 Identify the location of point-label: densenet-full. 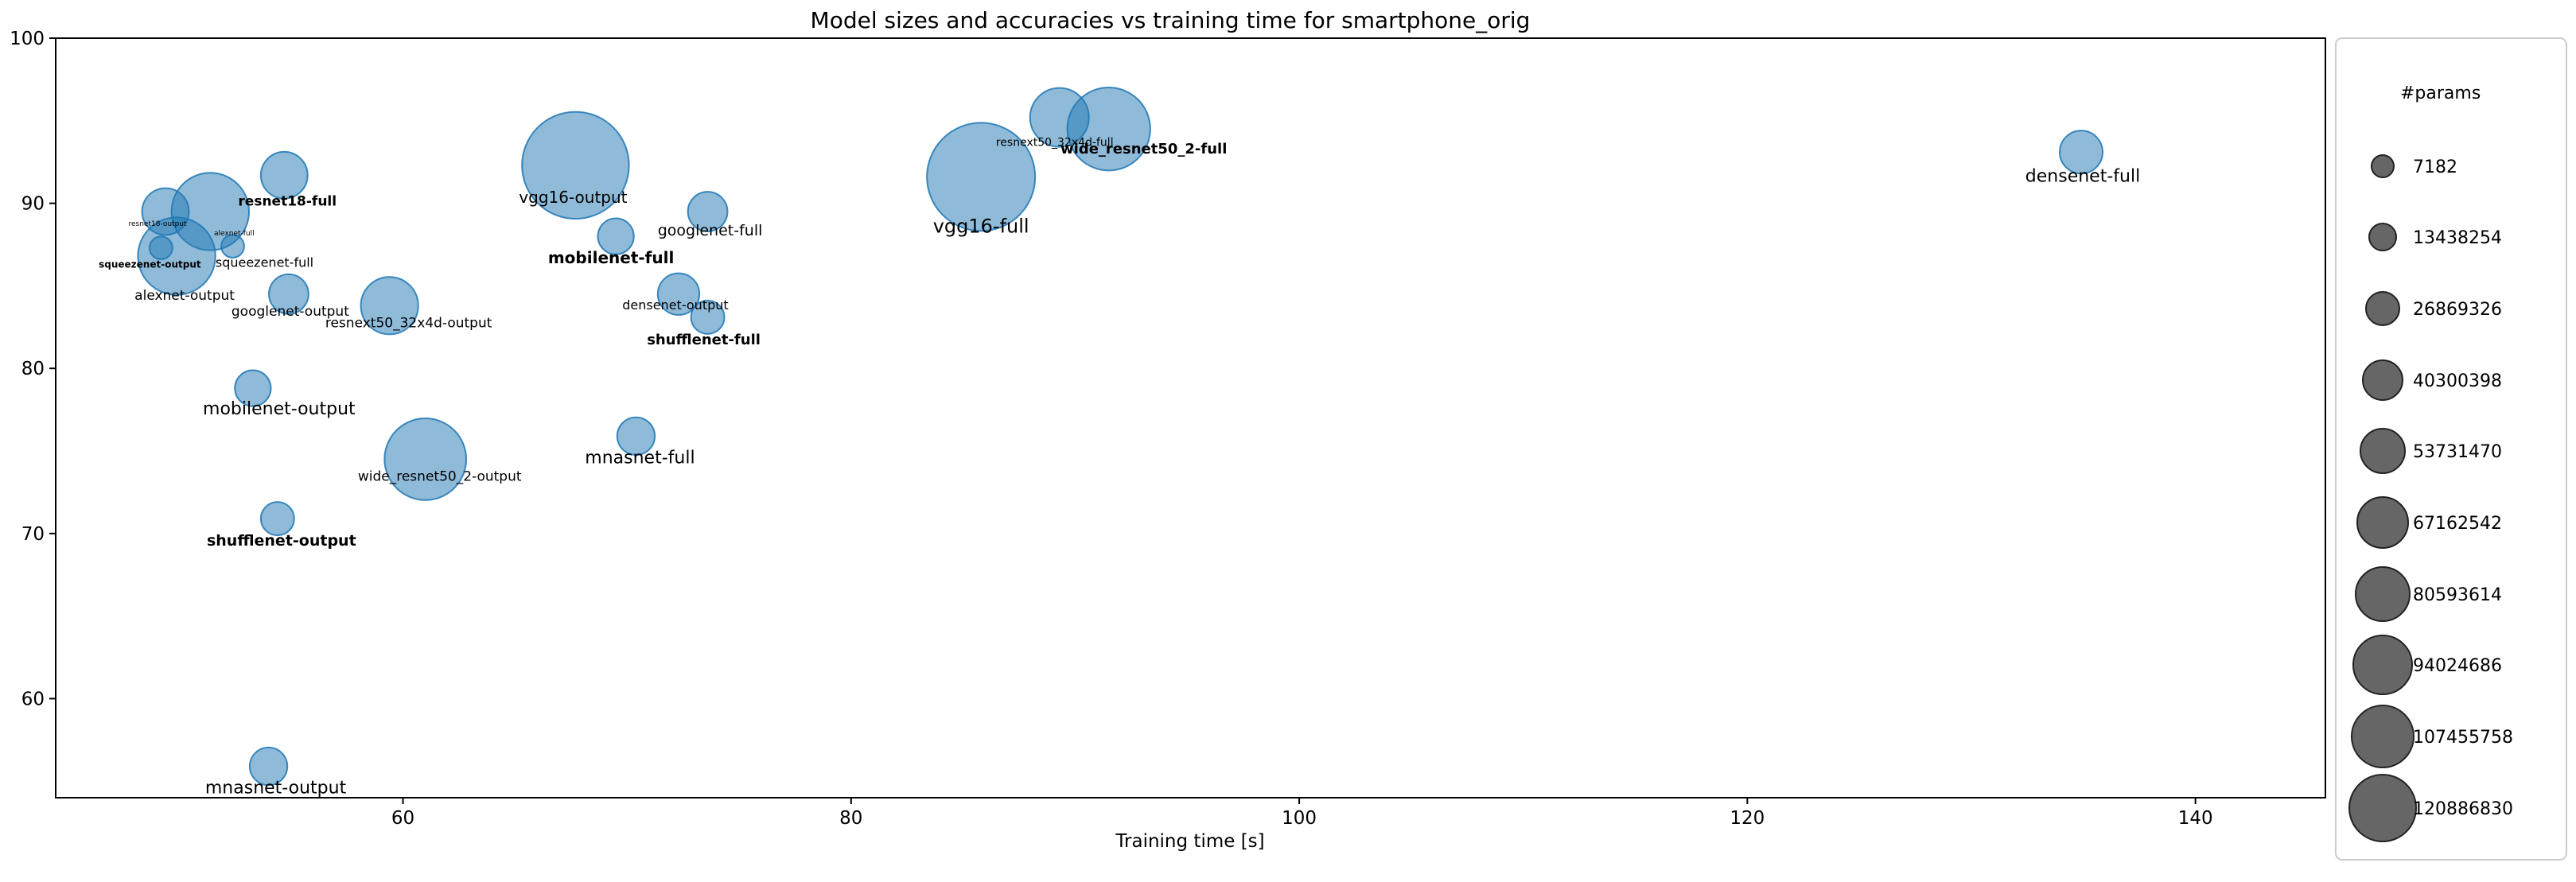
(2083, 176).